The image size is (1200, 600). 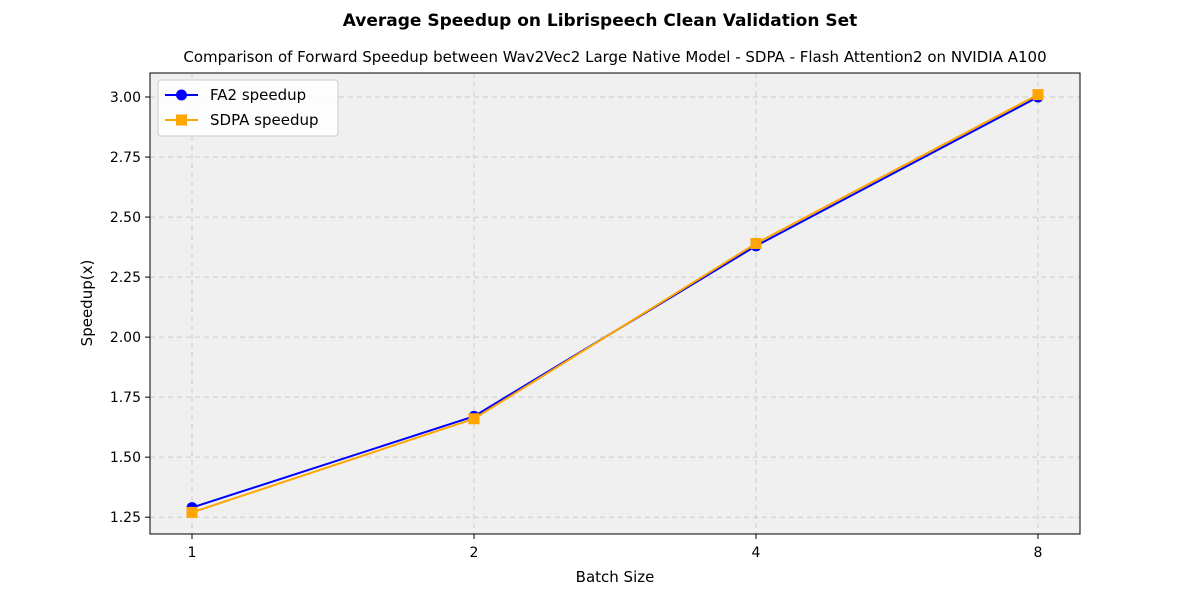 What do you see at coordinates (258, 95) in the screenshot?
I see `legend-label: FA2 speedup` at bounding box center [258, 95].